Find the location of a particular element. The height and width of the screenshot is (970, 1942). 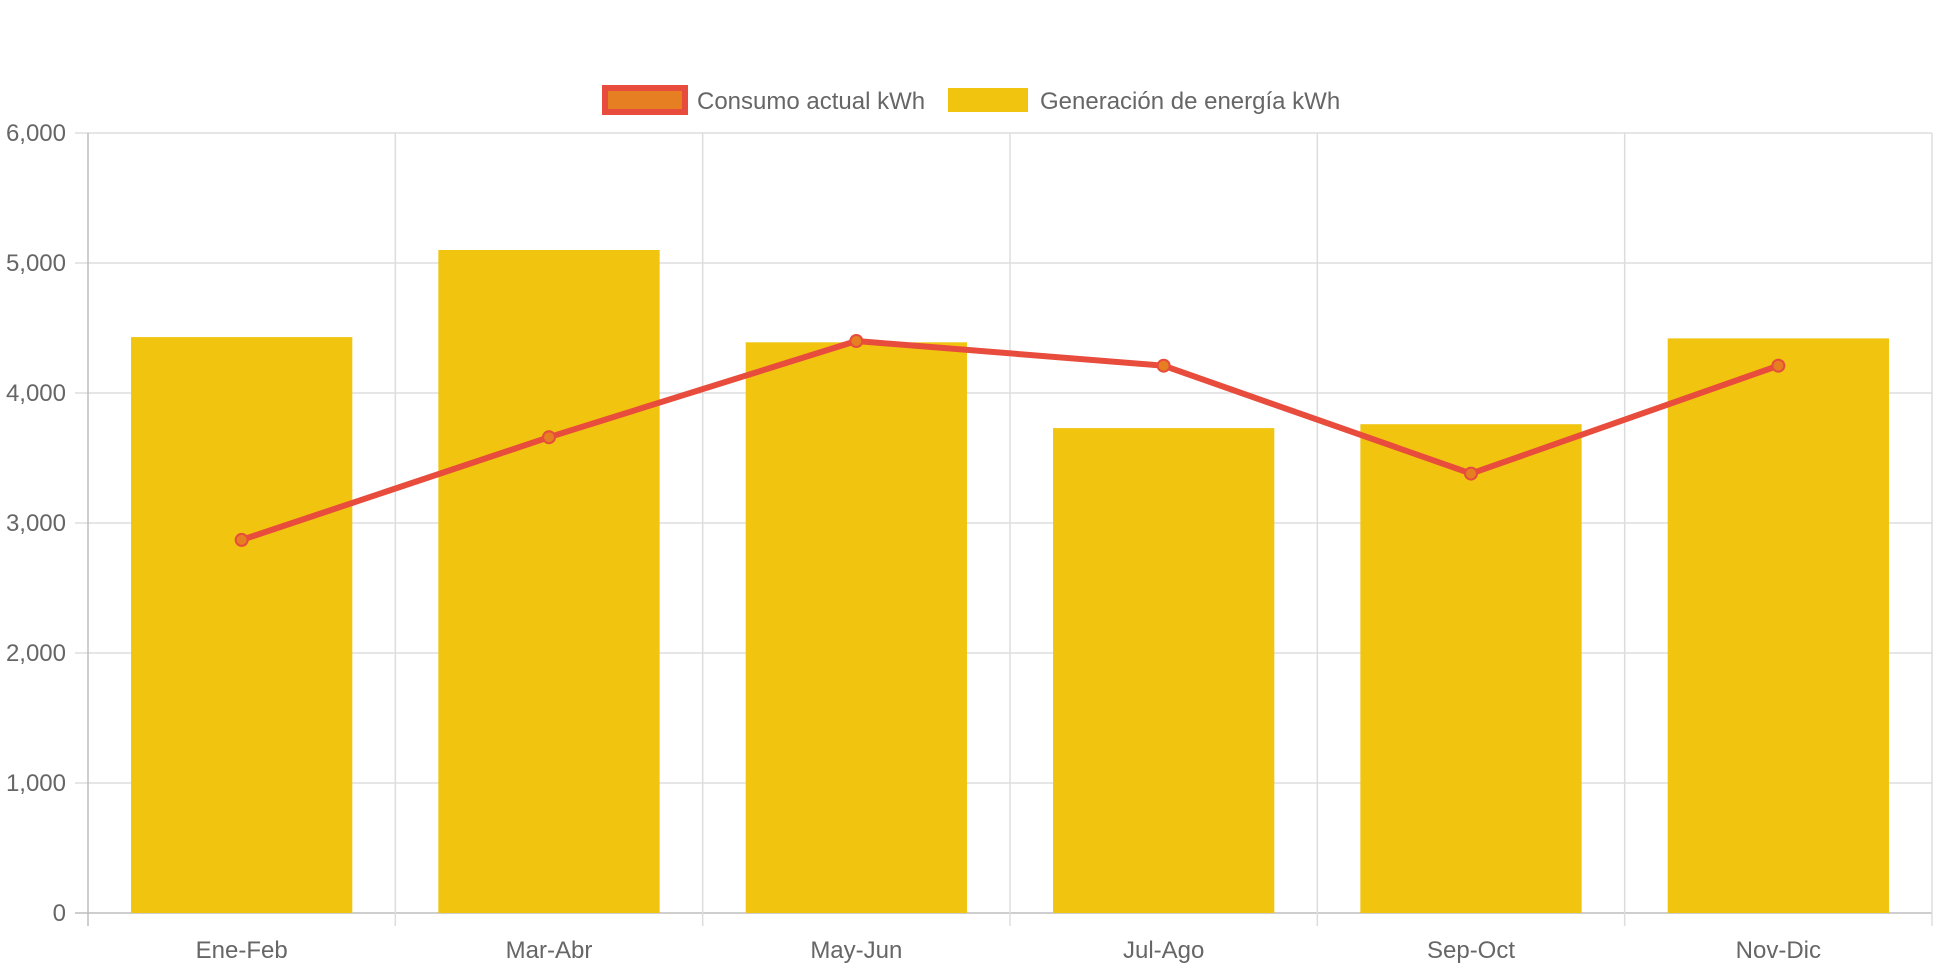

x-tick-label: Mar-Abr is located at coordinates (549, 950).